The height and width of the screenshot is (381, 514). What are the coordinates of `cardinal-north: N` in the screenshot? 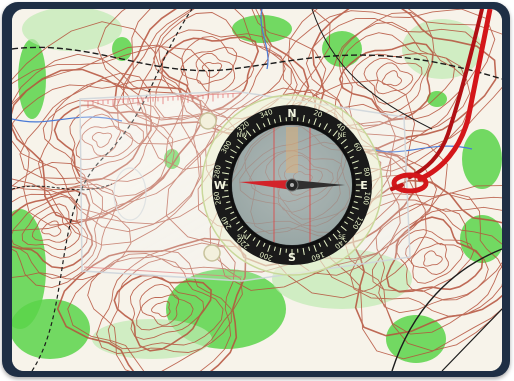 It's located at (291, 113).